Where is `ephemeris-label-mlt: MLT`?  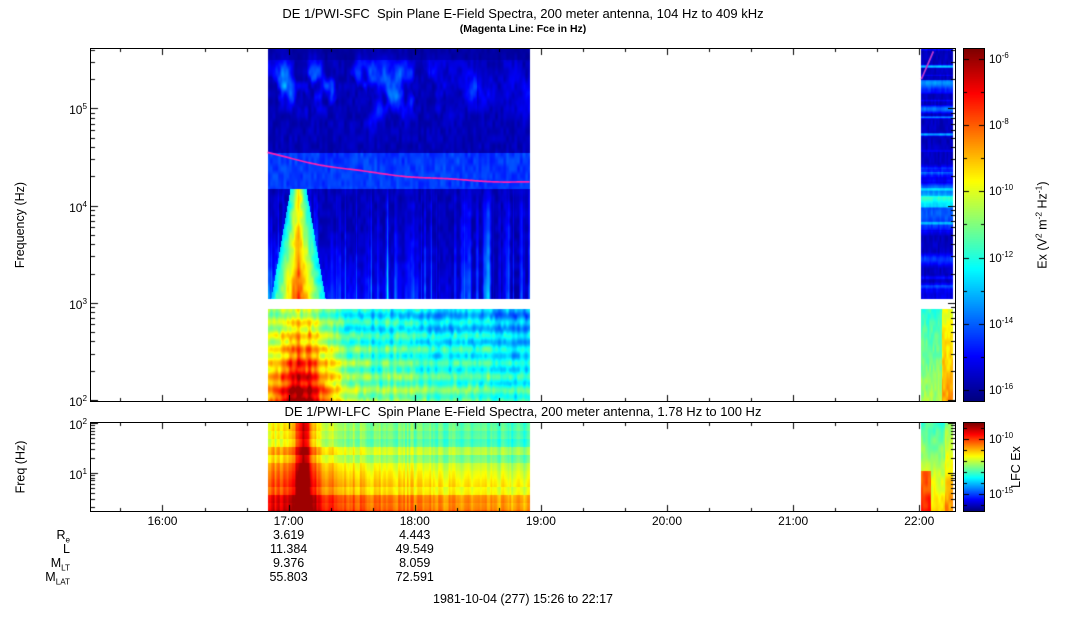 ephemeris-label-mlt: MLT is located at coordinates (60, 564).